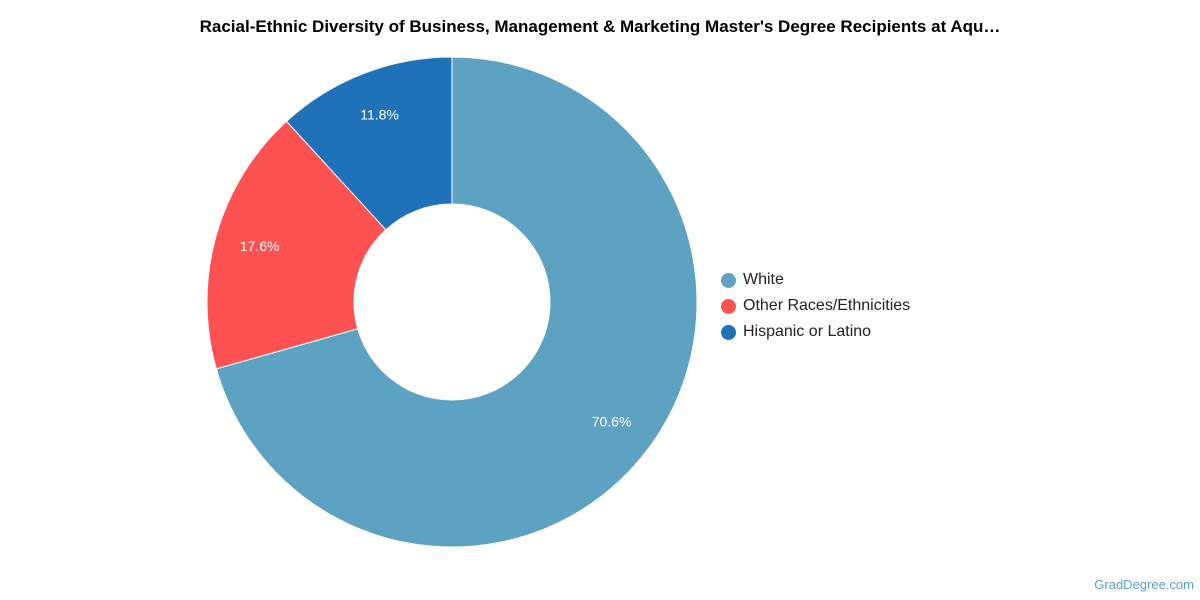 The height and width of the screenshot is (600, 1200). Describe the element at coordinates (728, 280) in the screenshot. I see `legend-swatch-white` at that location.